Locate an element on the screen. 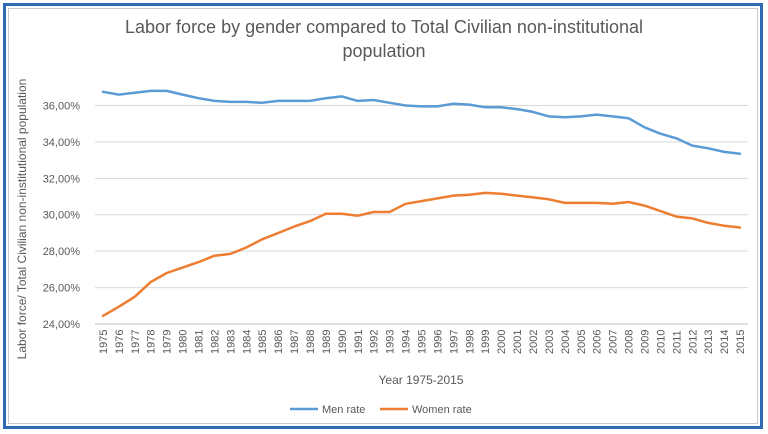 The image size is (768, 434). x-tick-label: 1988 is located at coordinates (311, 342).